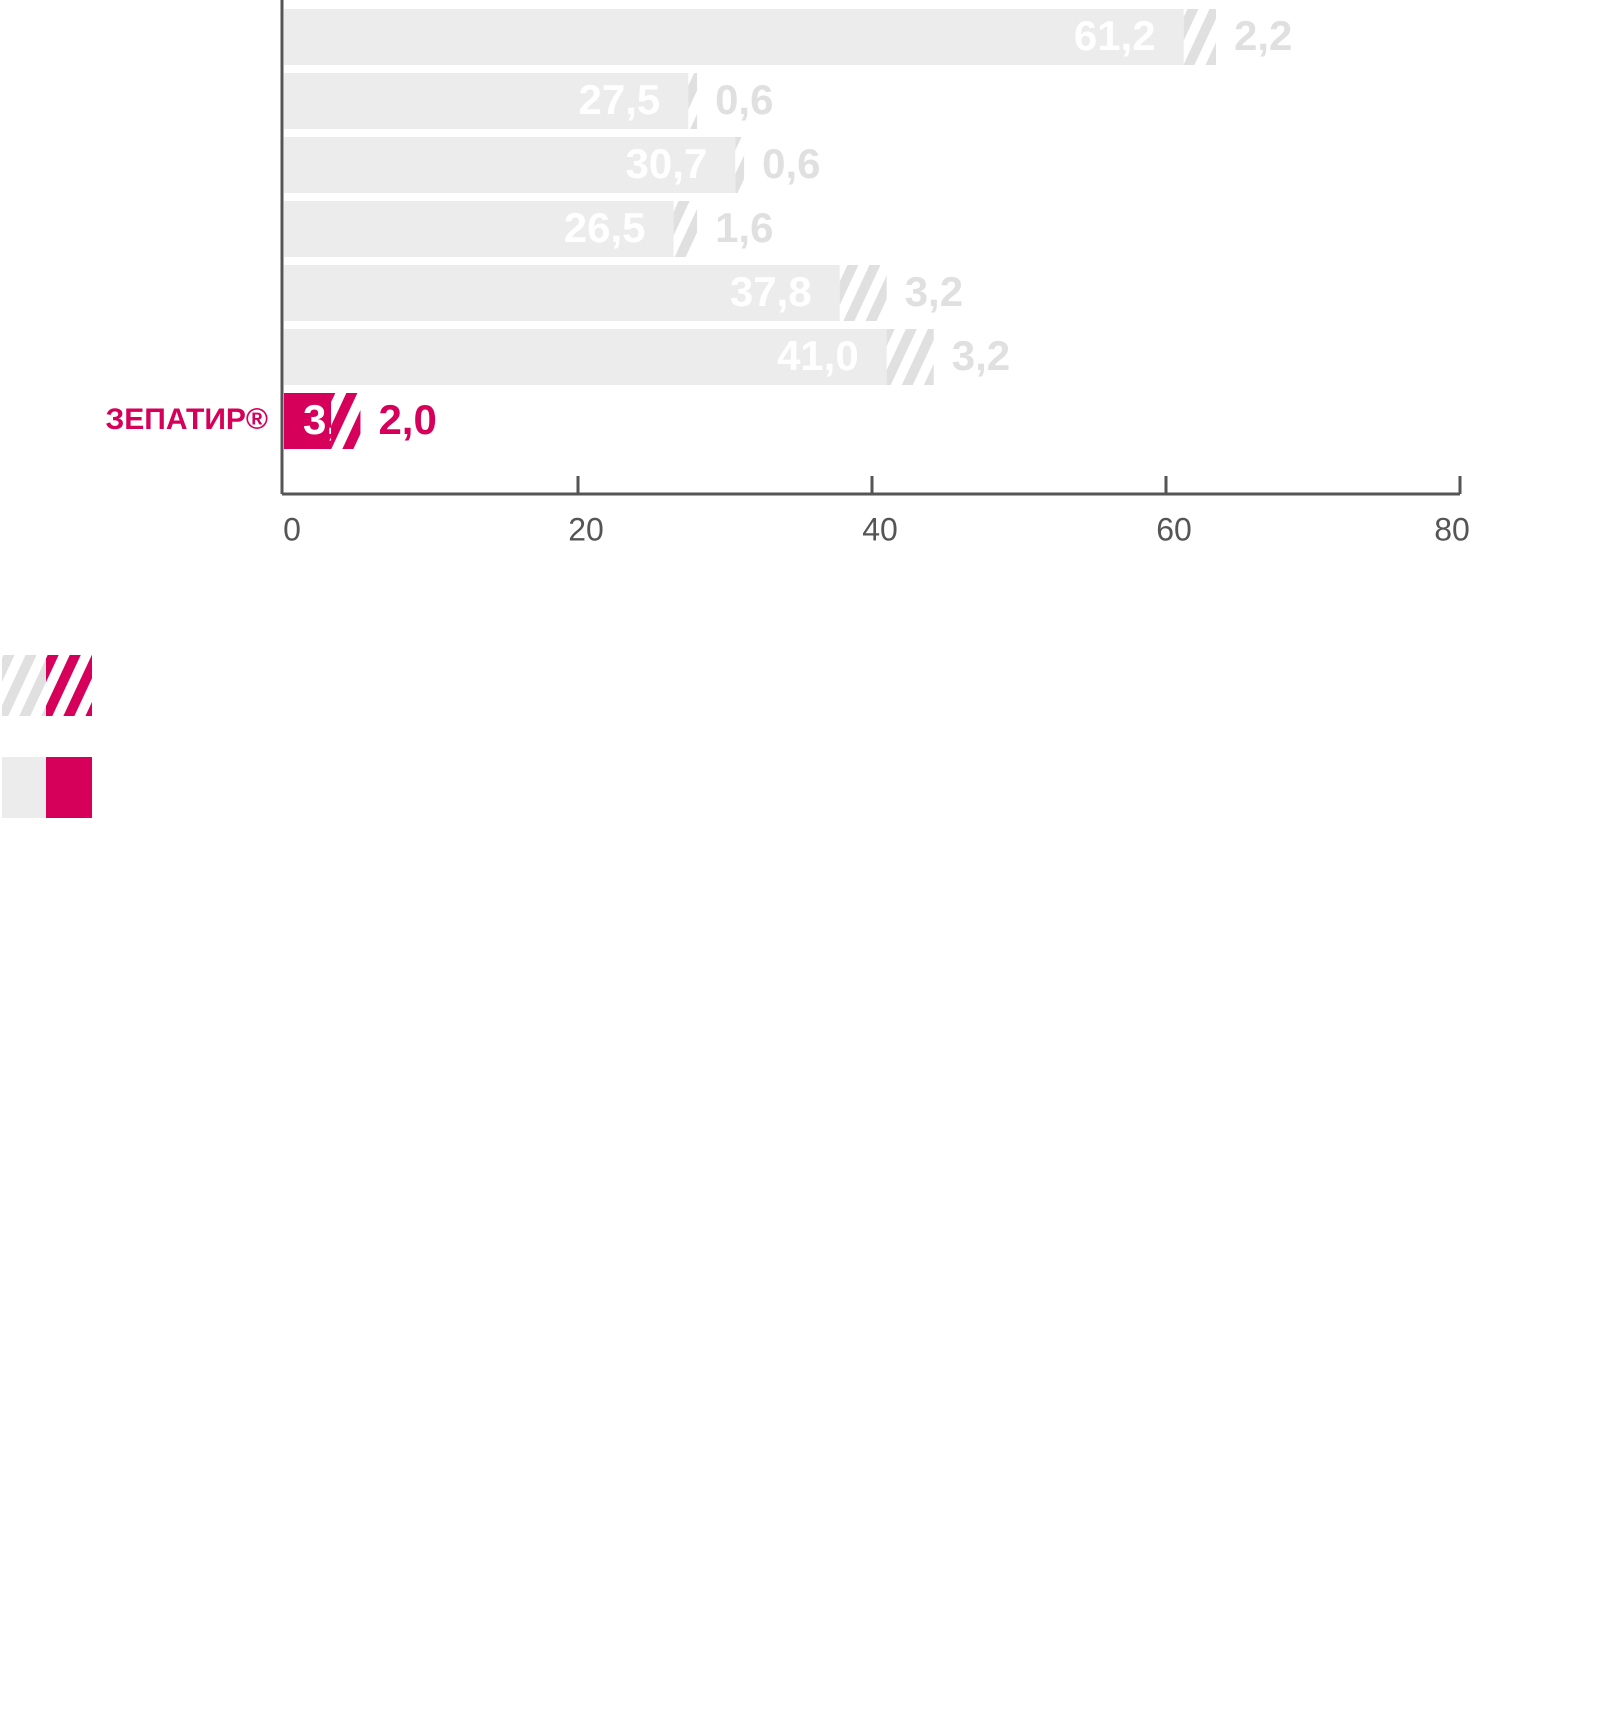 Image resolution: width=1623 pixels, height=1727 pixels. Describe the element at coordinates (1263, 35) in the screenshot. I see `bar-label: 2,2` at that location.